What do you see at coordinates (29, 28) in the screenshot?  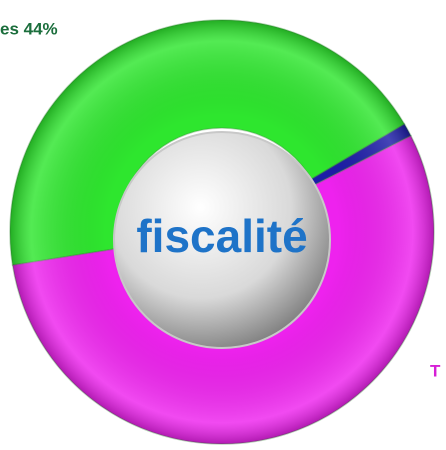 I see `data-label: es 44%` at bounding box center [29, 28].